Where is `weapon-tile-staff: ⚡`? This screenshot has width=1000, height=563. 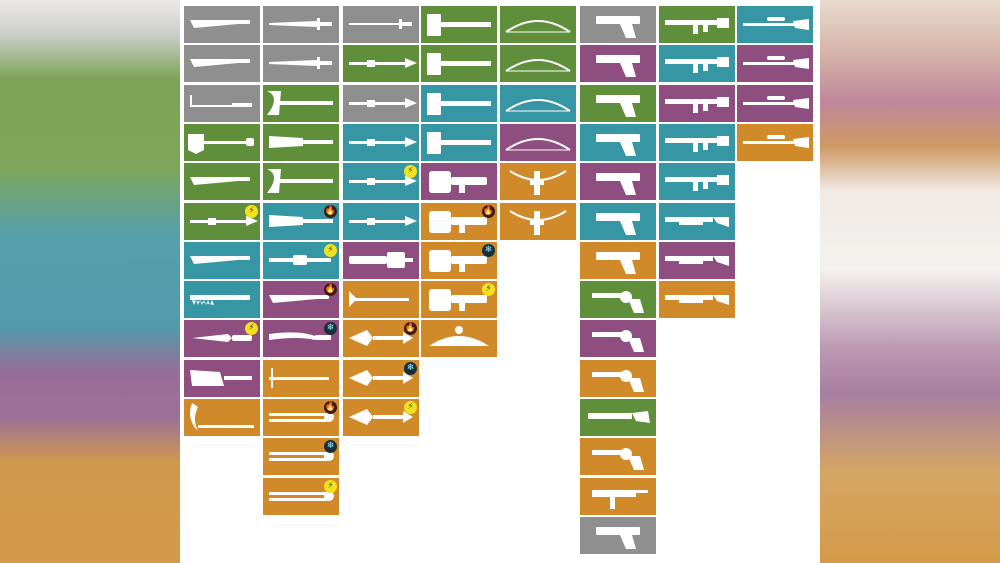
weapon-tile-staff: ⚡ is located at coordinates (301, 260).